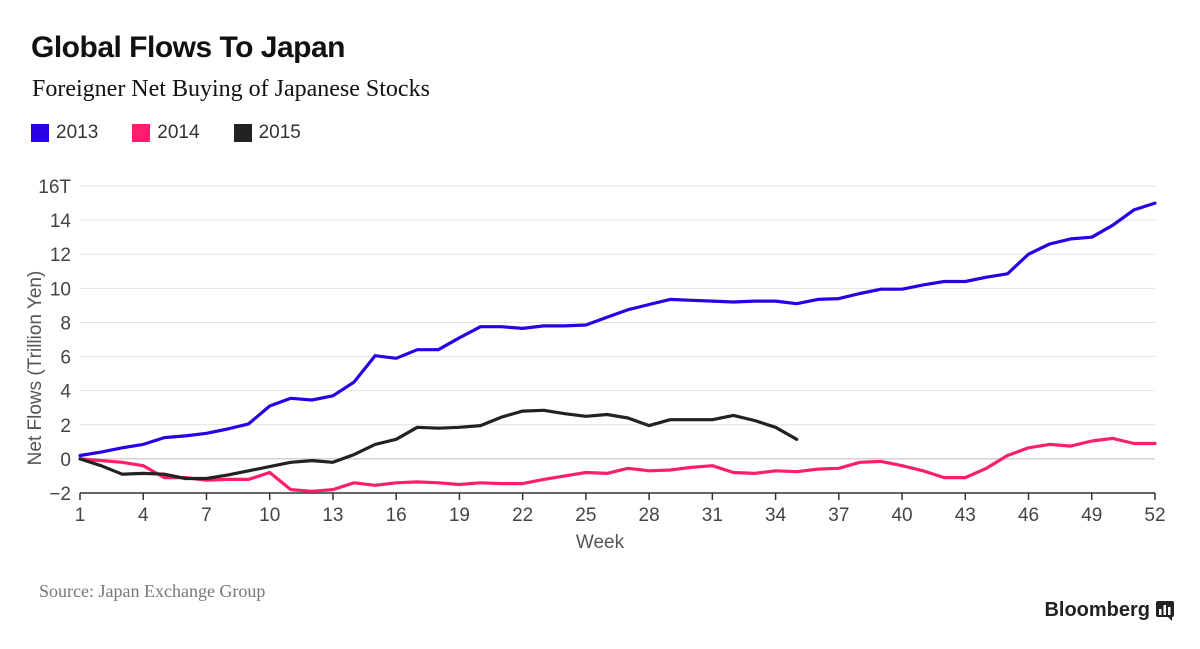 The height and width of the screenshot is (649, 1200). Describe the element at coordinates (152, 591) in the screenshot. I see `source-note: Source: Japan Exchange Group` at that location.